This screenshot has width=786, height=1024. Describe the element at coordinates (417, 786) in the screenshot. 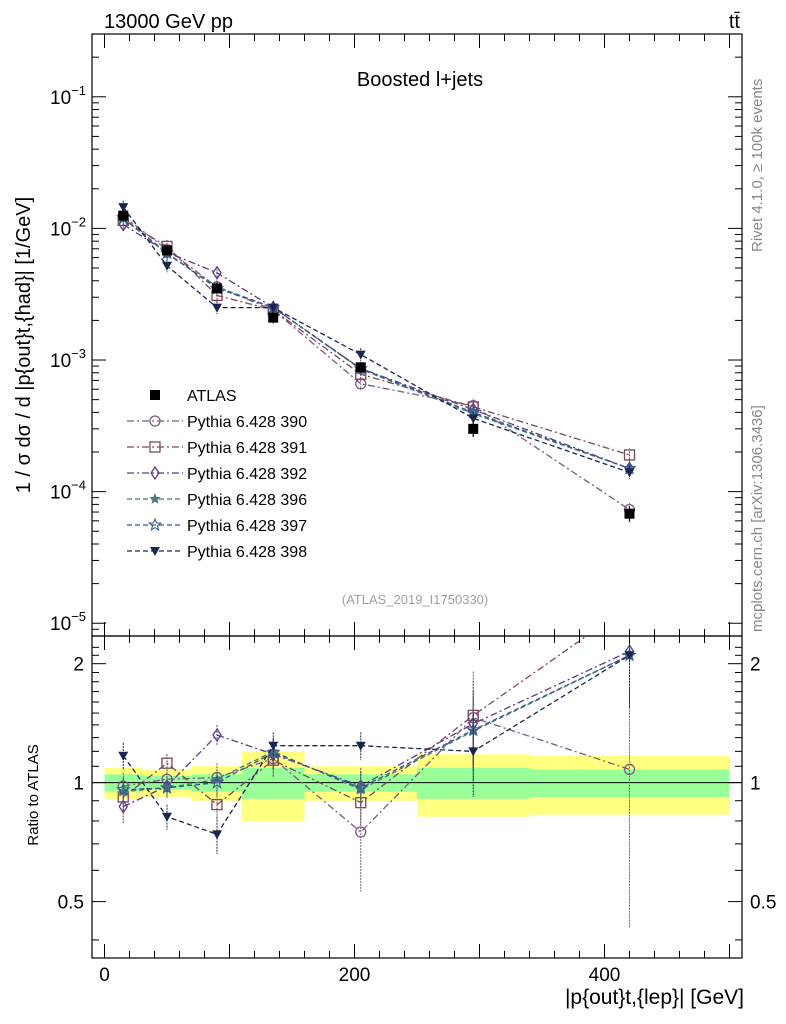

I see `uncertainty-bands` at that location.